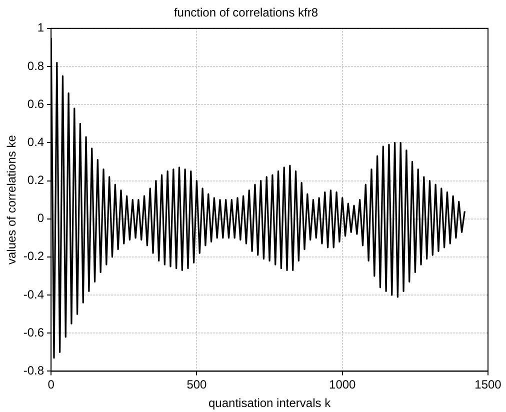  I want to click on y-tick-label: 1, so click(40, 27).